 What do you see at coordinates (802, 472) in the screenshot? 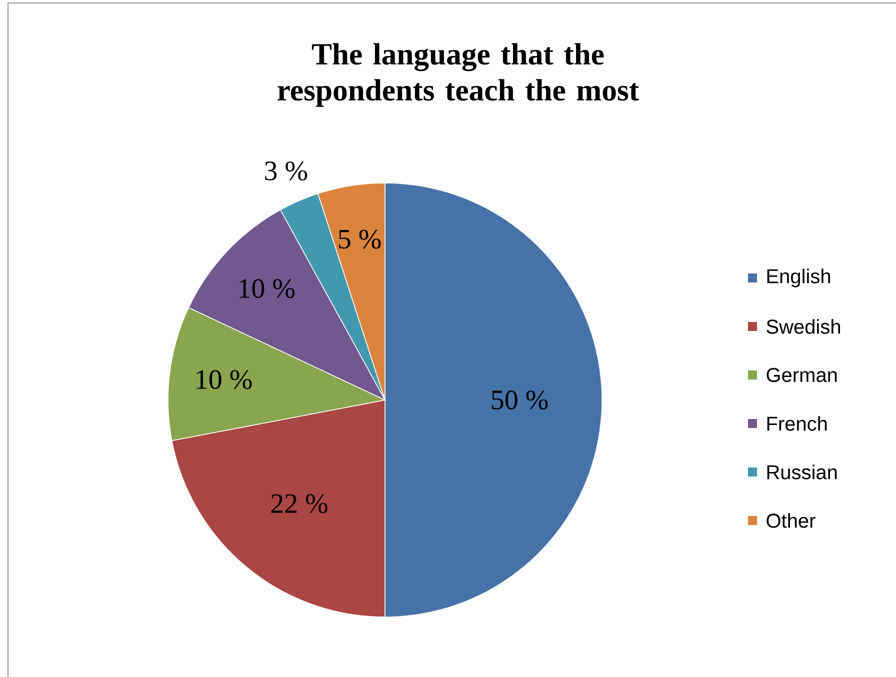
I see `legend-label: Russian` at bounding box center [802, 472].